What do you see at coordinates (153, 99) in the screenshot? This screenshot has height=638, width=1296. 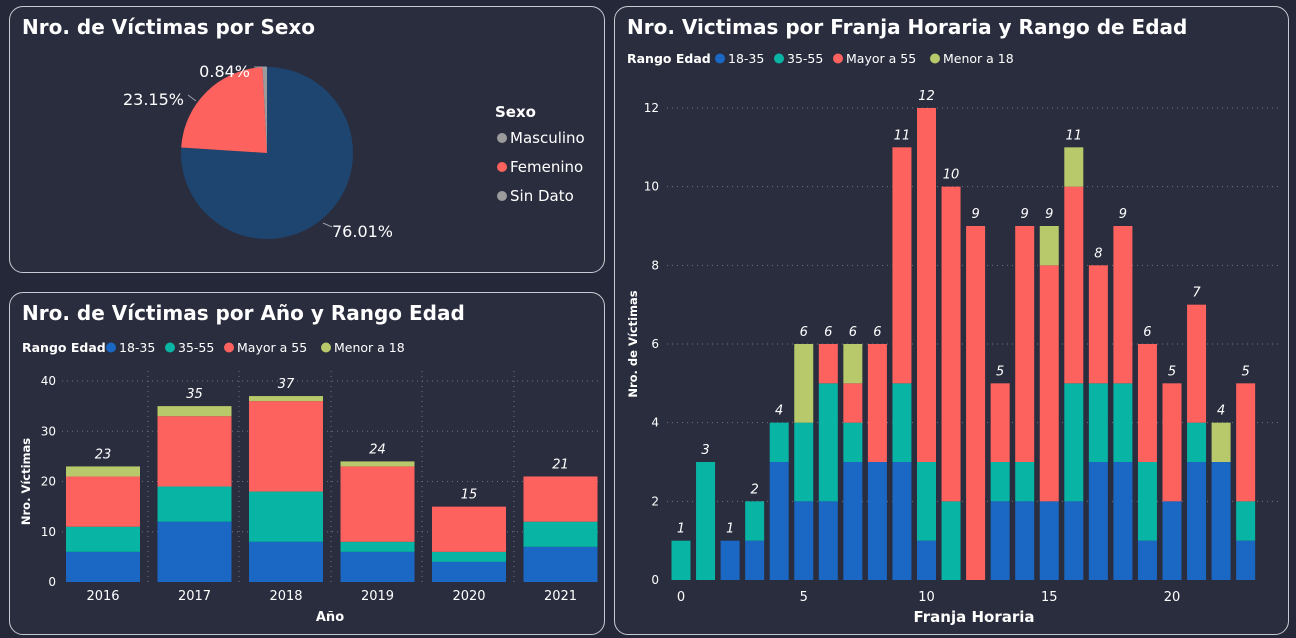 I see `pie-label-femenino: 23.15%` at bounding box center [153, 99].